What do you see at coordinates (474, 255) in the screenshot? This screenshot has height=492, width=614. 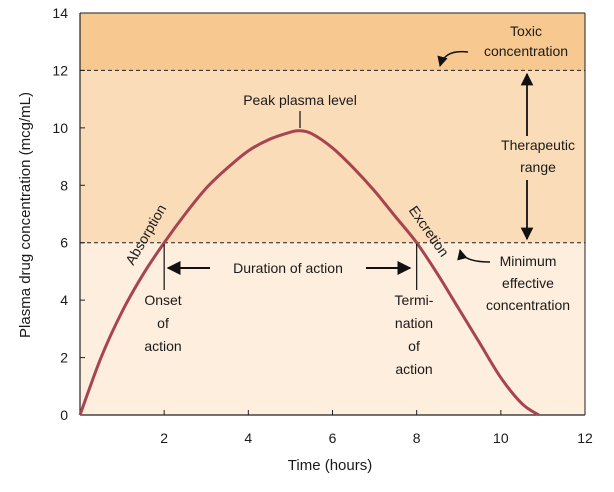 I see `minimum-pointer-arrow` at bounding box center [474, 255].